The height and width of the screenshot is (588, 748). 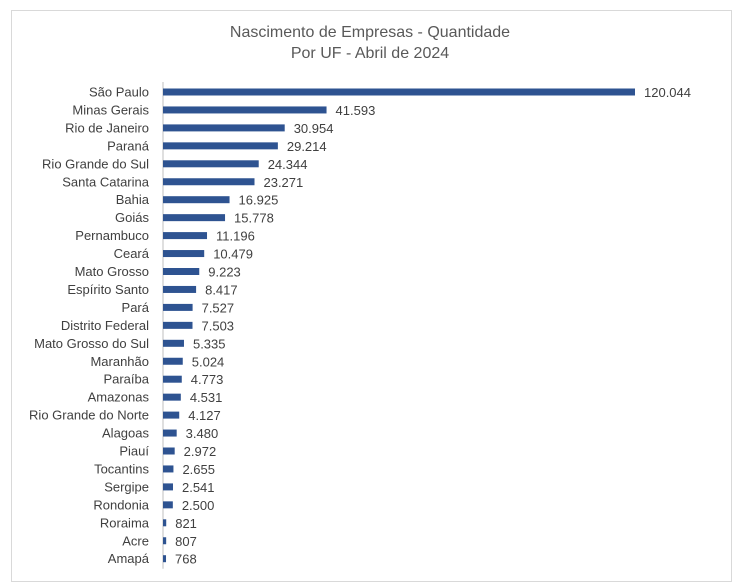 I want to click on data-label: 821, so click(x=186, y=523).